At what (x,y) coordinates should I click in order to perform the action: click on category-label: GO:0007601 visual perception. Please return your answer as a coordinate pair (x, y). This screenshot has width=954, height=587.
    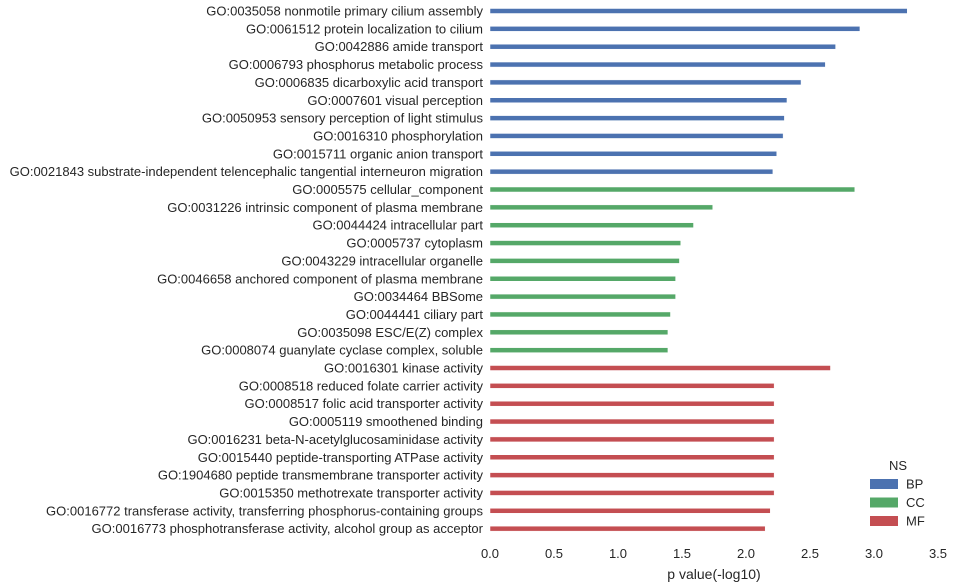
    Looking at the image, I should click on (395, 100).